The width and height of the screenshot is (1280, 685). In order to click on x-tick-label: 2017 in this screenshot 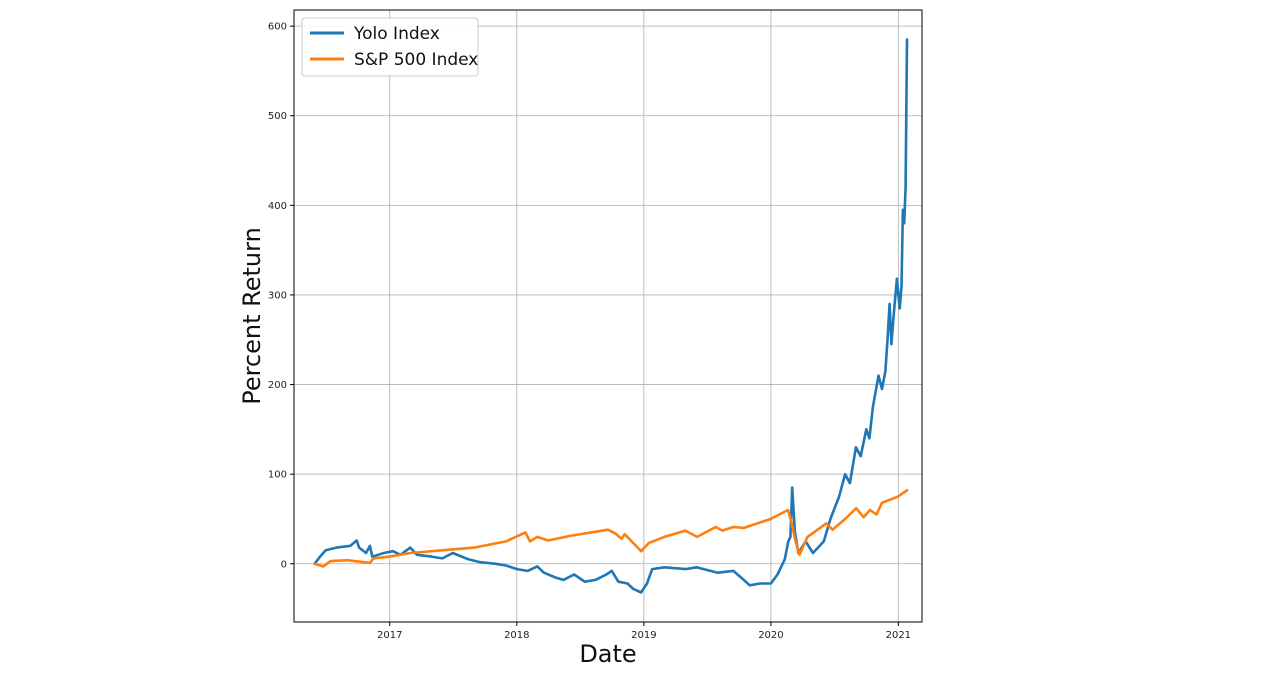, I will do `click(389, 635)`.